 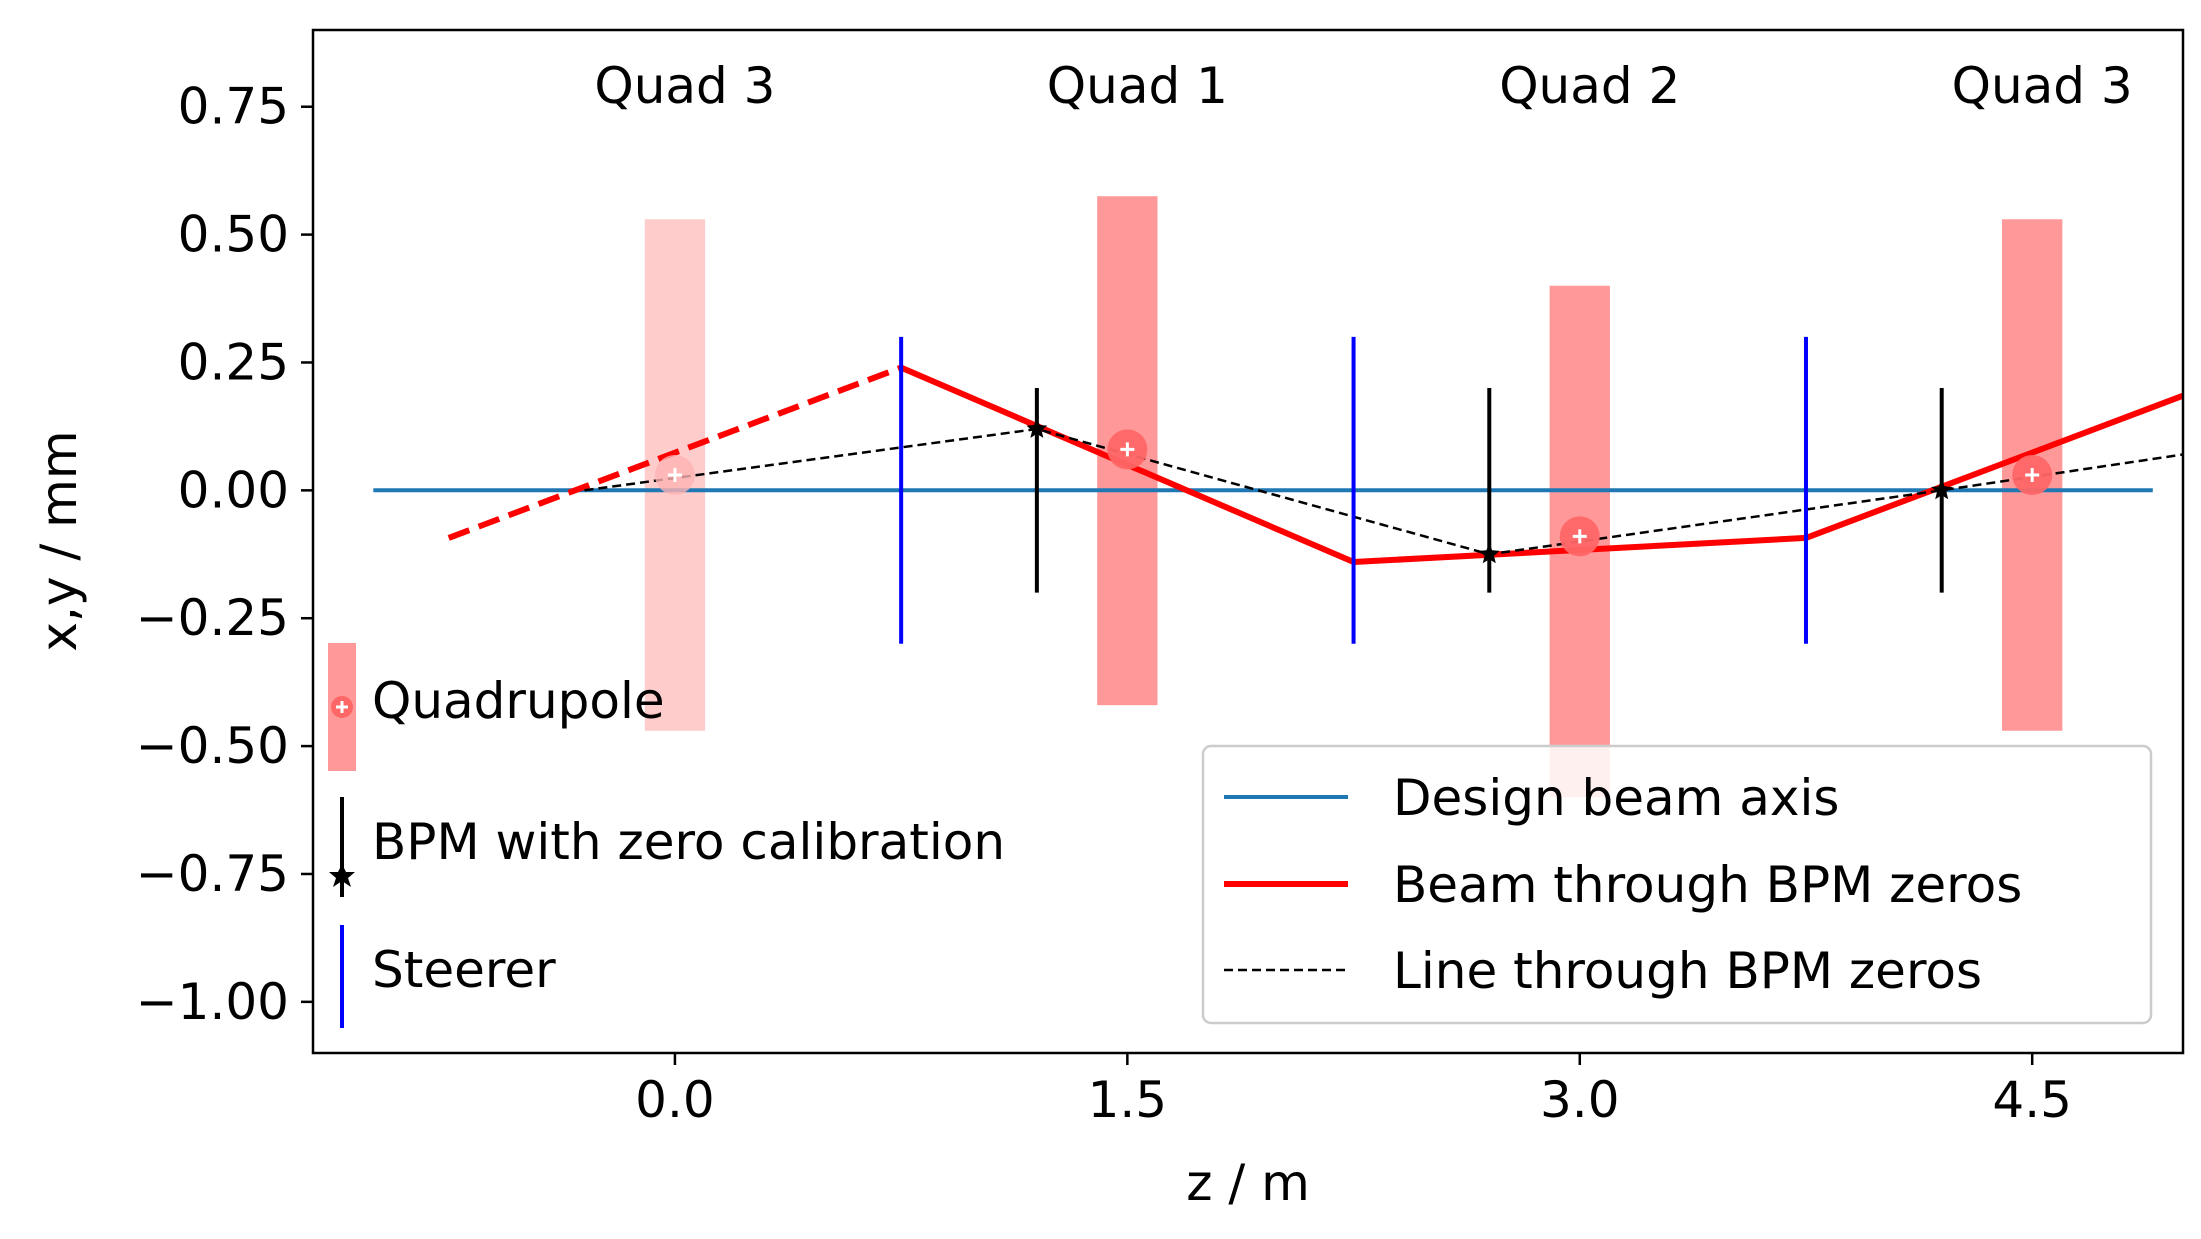 What do you see at coordinates (2032, 1100) in the screenshot?
I see `x-tick-label-3: 4.5` at bounding box center [2032, 1100].